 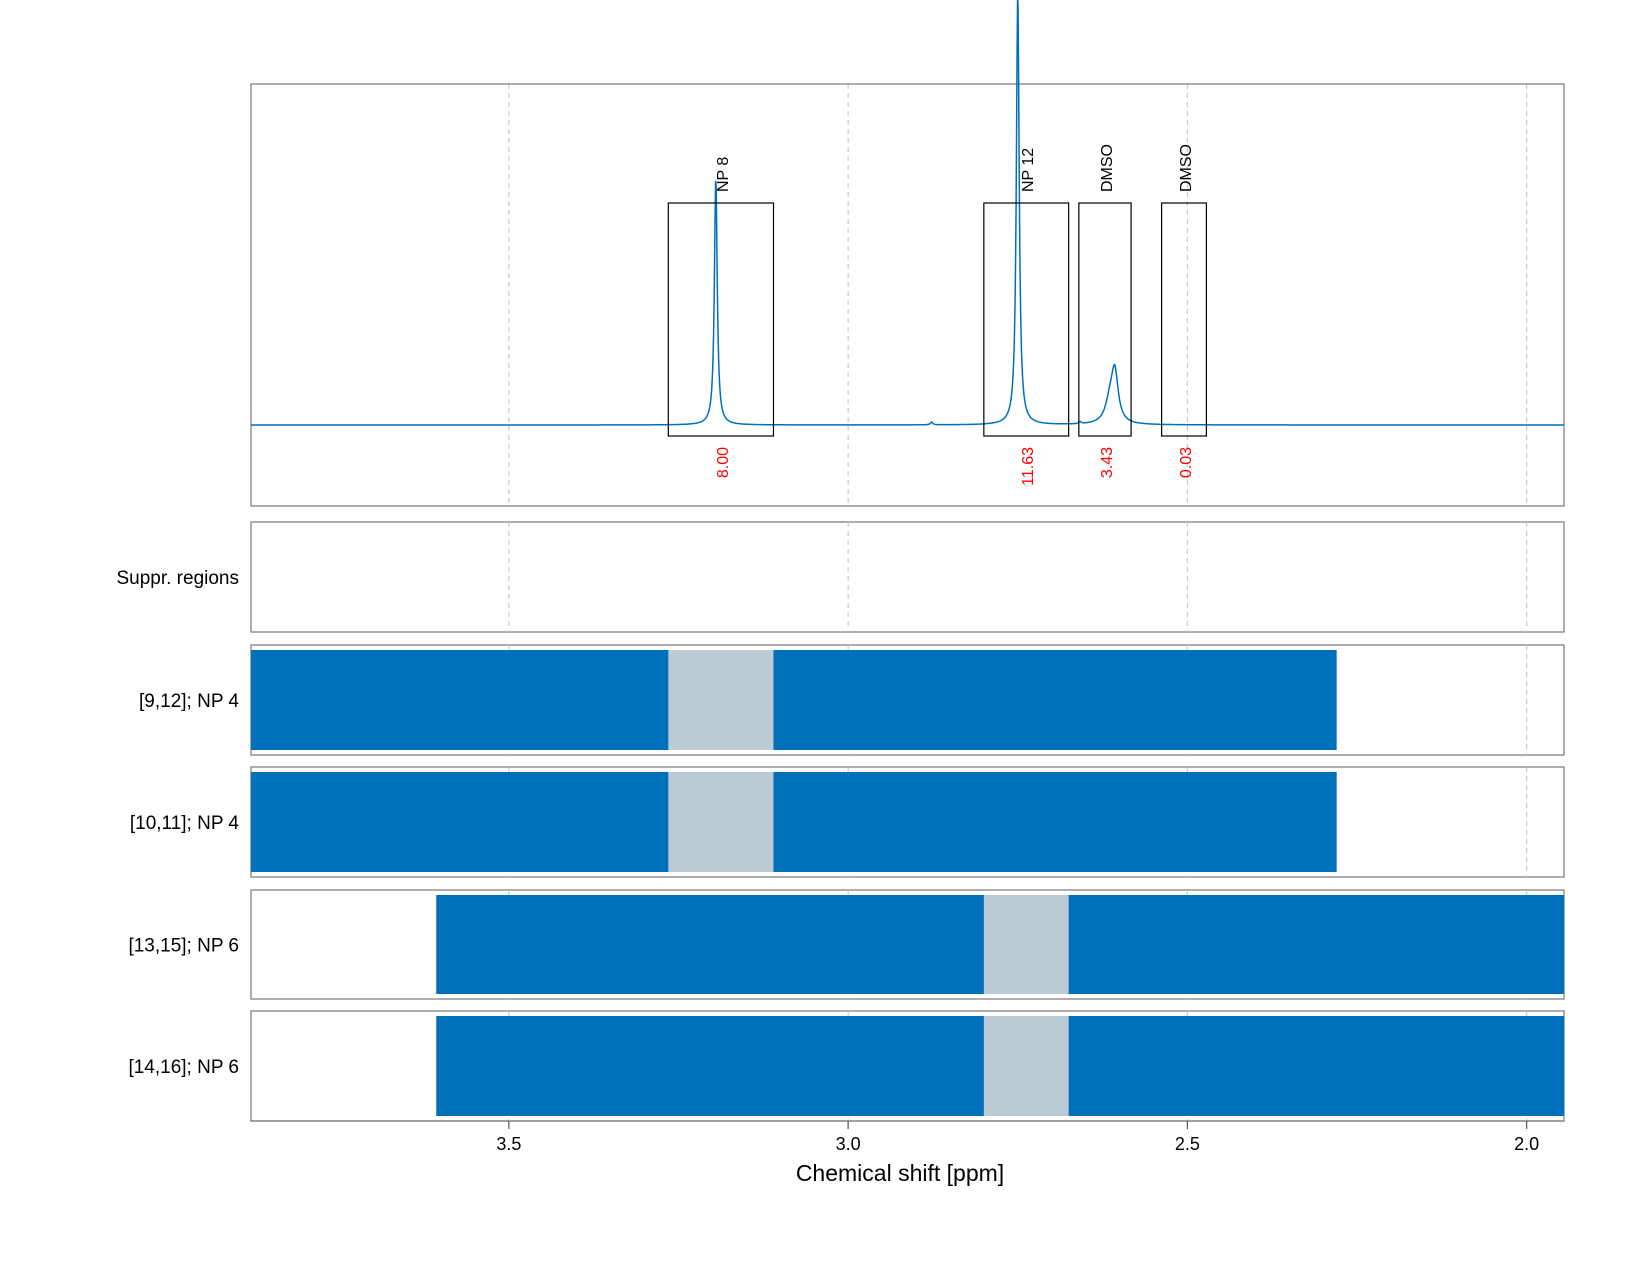 I want to click on x-tick-label-1: 3.0, so click(x=848, y=1144).